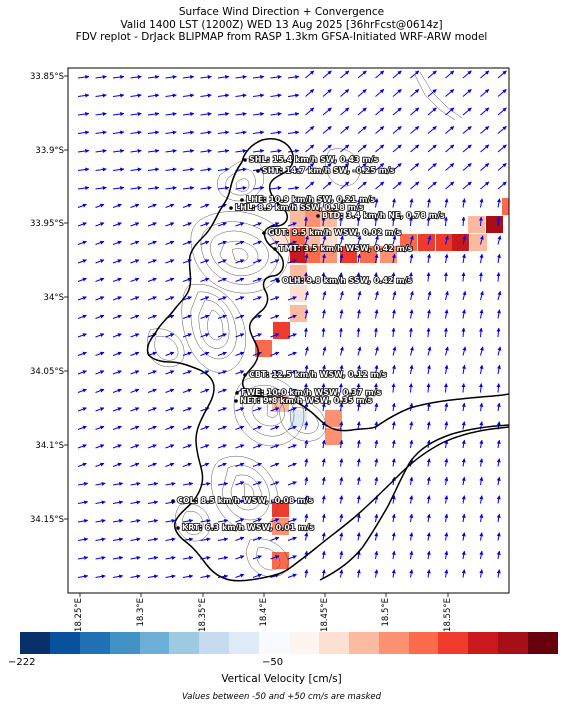 The width and height of the screenshot is (563, 710). Describe the element at coordinates (141, 612) in the screenshot. I see `lon-label-183: 18.3°E` at that location.